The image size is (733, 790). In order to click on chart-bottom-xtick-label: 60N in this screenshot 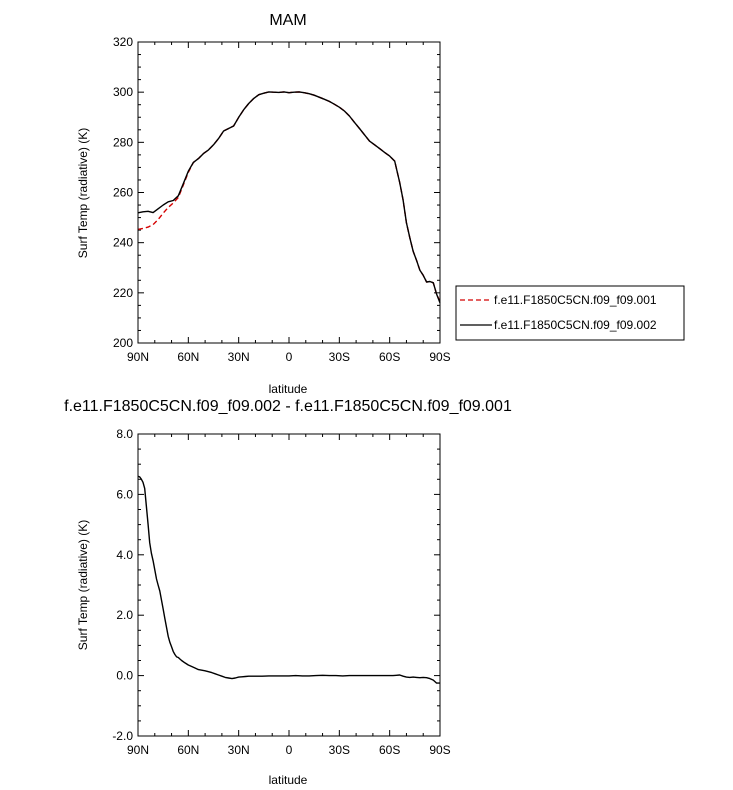, I will do `click(188, 750)`.